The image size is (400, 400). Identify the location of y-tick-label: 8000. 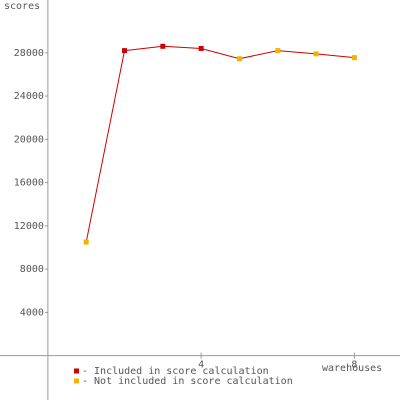
(32, 269).